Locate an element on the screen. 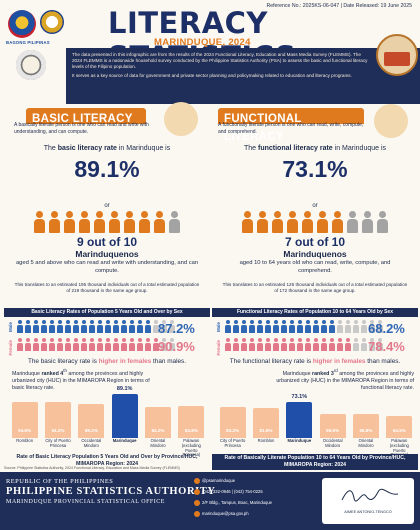 This screenshot has width=420, height=530. contact-social: @psamarinduque is located at coordinates (214, 481).